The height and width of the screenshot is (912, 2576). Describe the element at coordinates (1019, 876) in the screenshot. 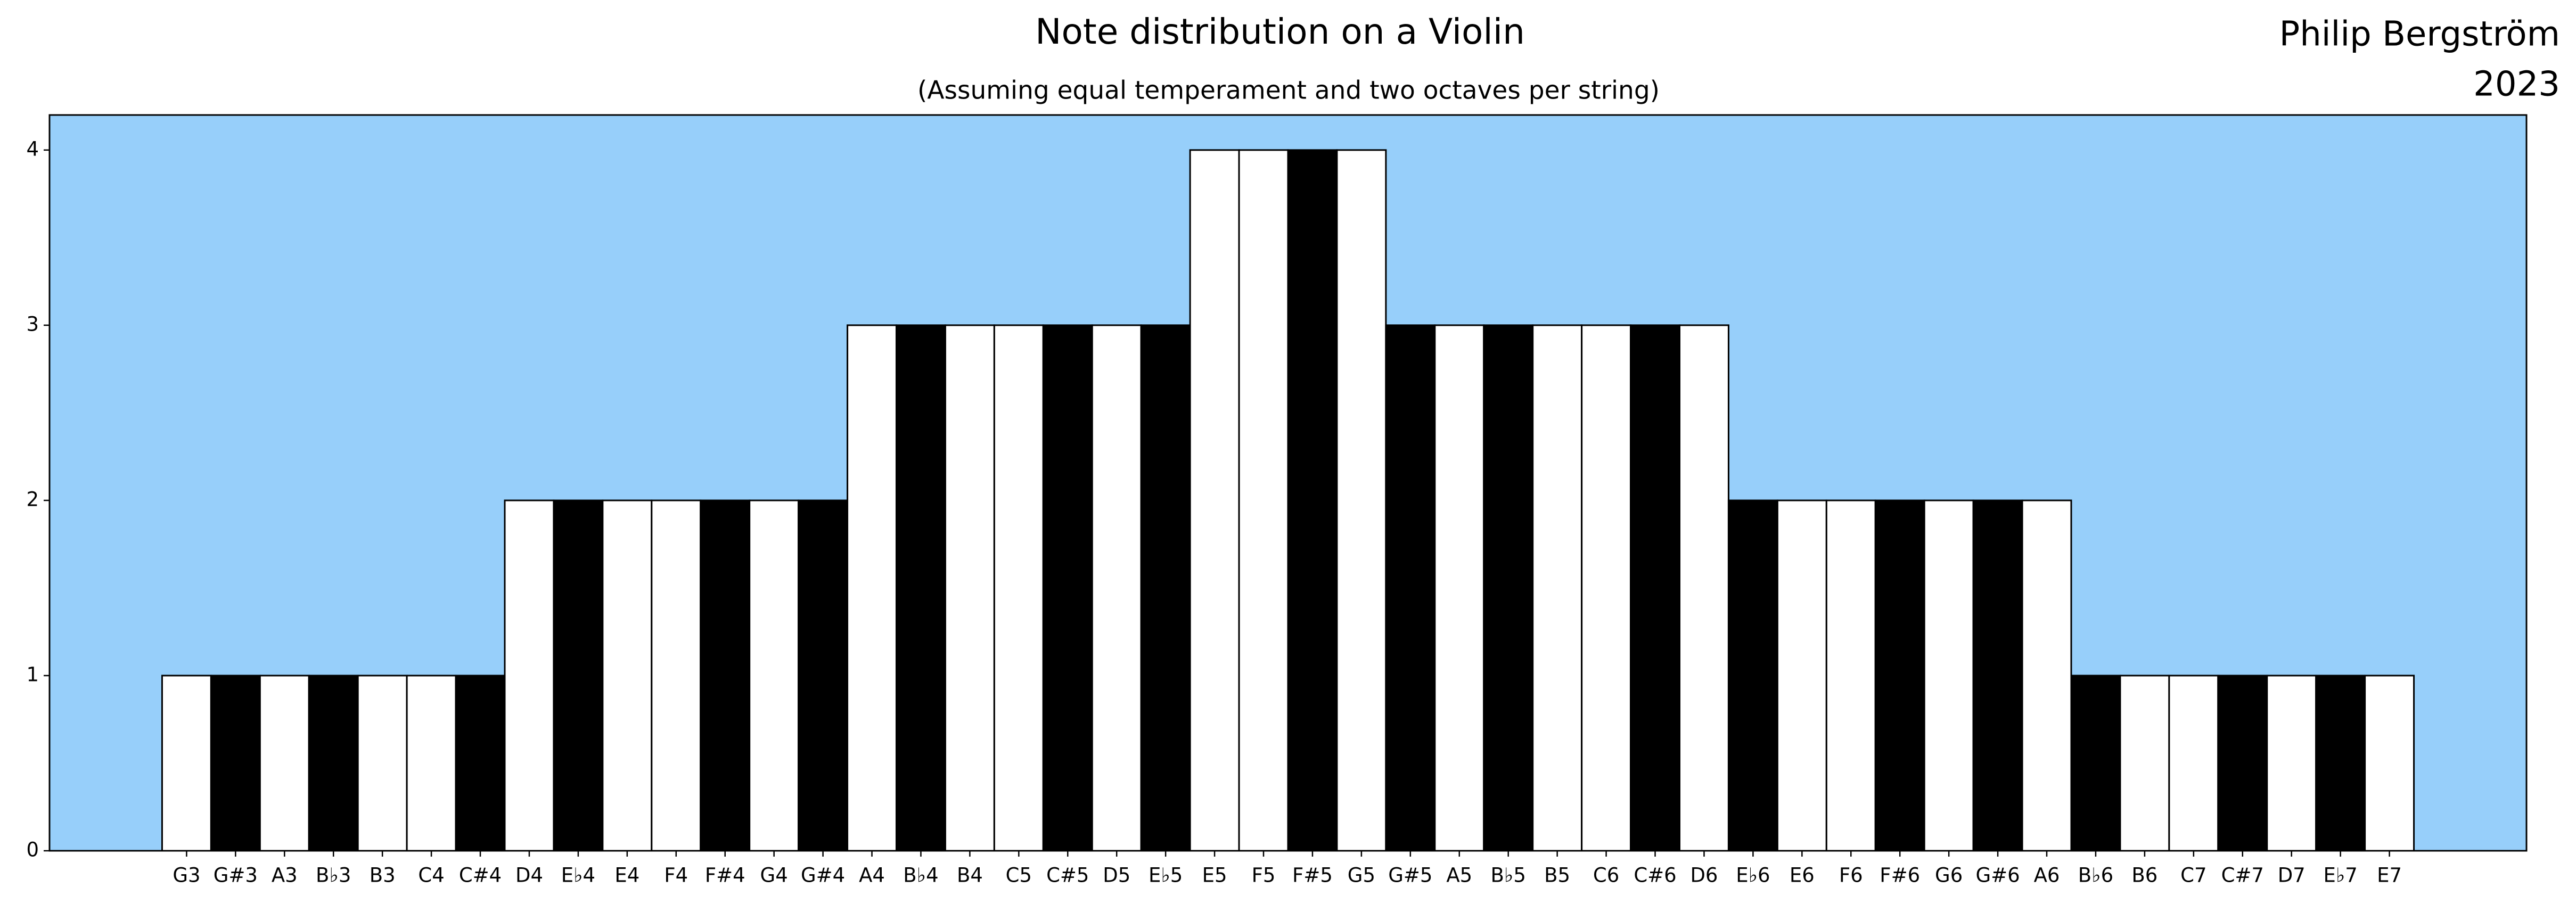

I see `x-tick-label: C5` at that location.